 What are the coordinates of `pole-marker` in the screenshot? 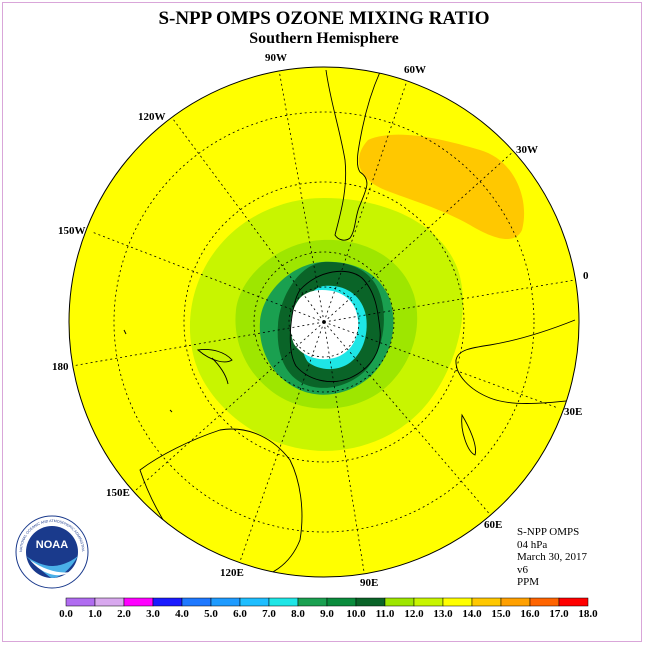 It's located at (324, 322).